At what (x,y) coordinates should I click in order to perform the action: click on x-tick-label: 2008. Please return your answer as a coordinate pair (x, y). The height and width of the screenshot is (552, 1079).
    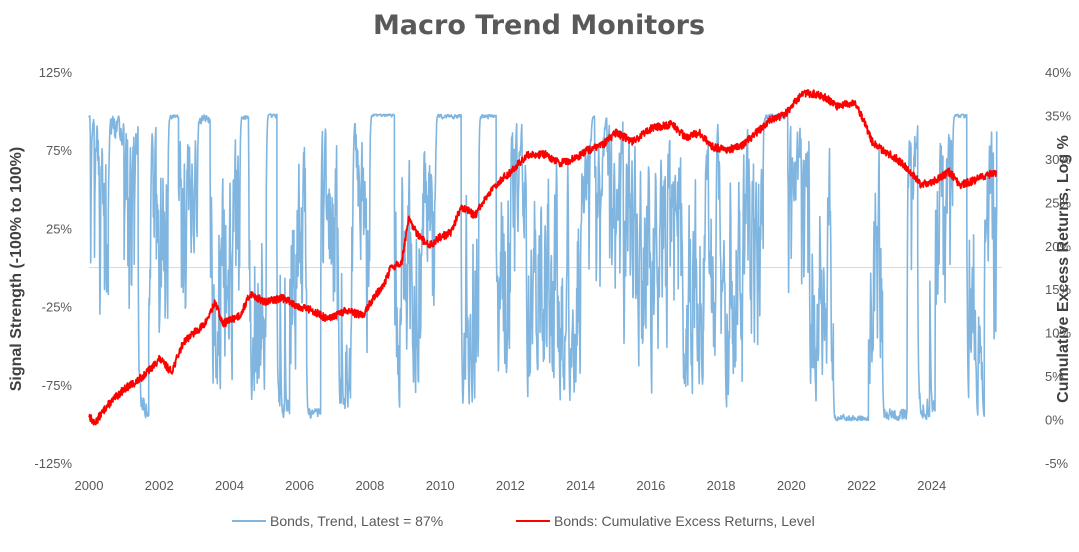
    Looking at the image, I should click on (369, 485).